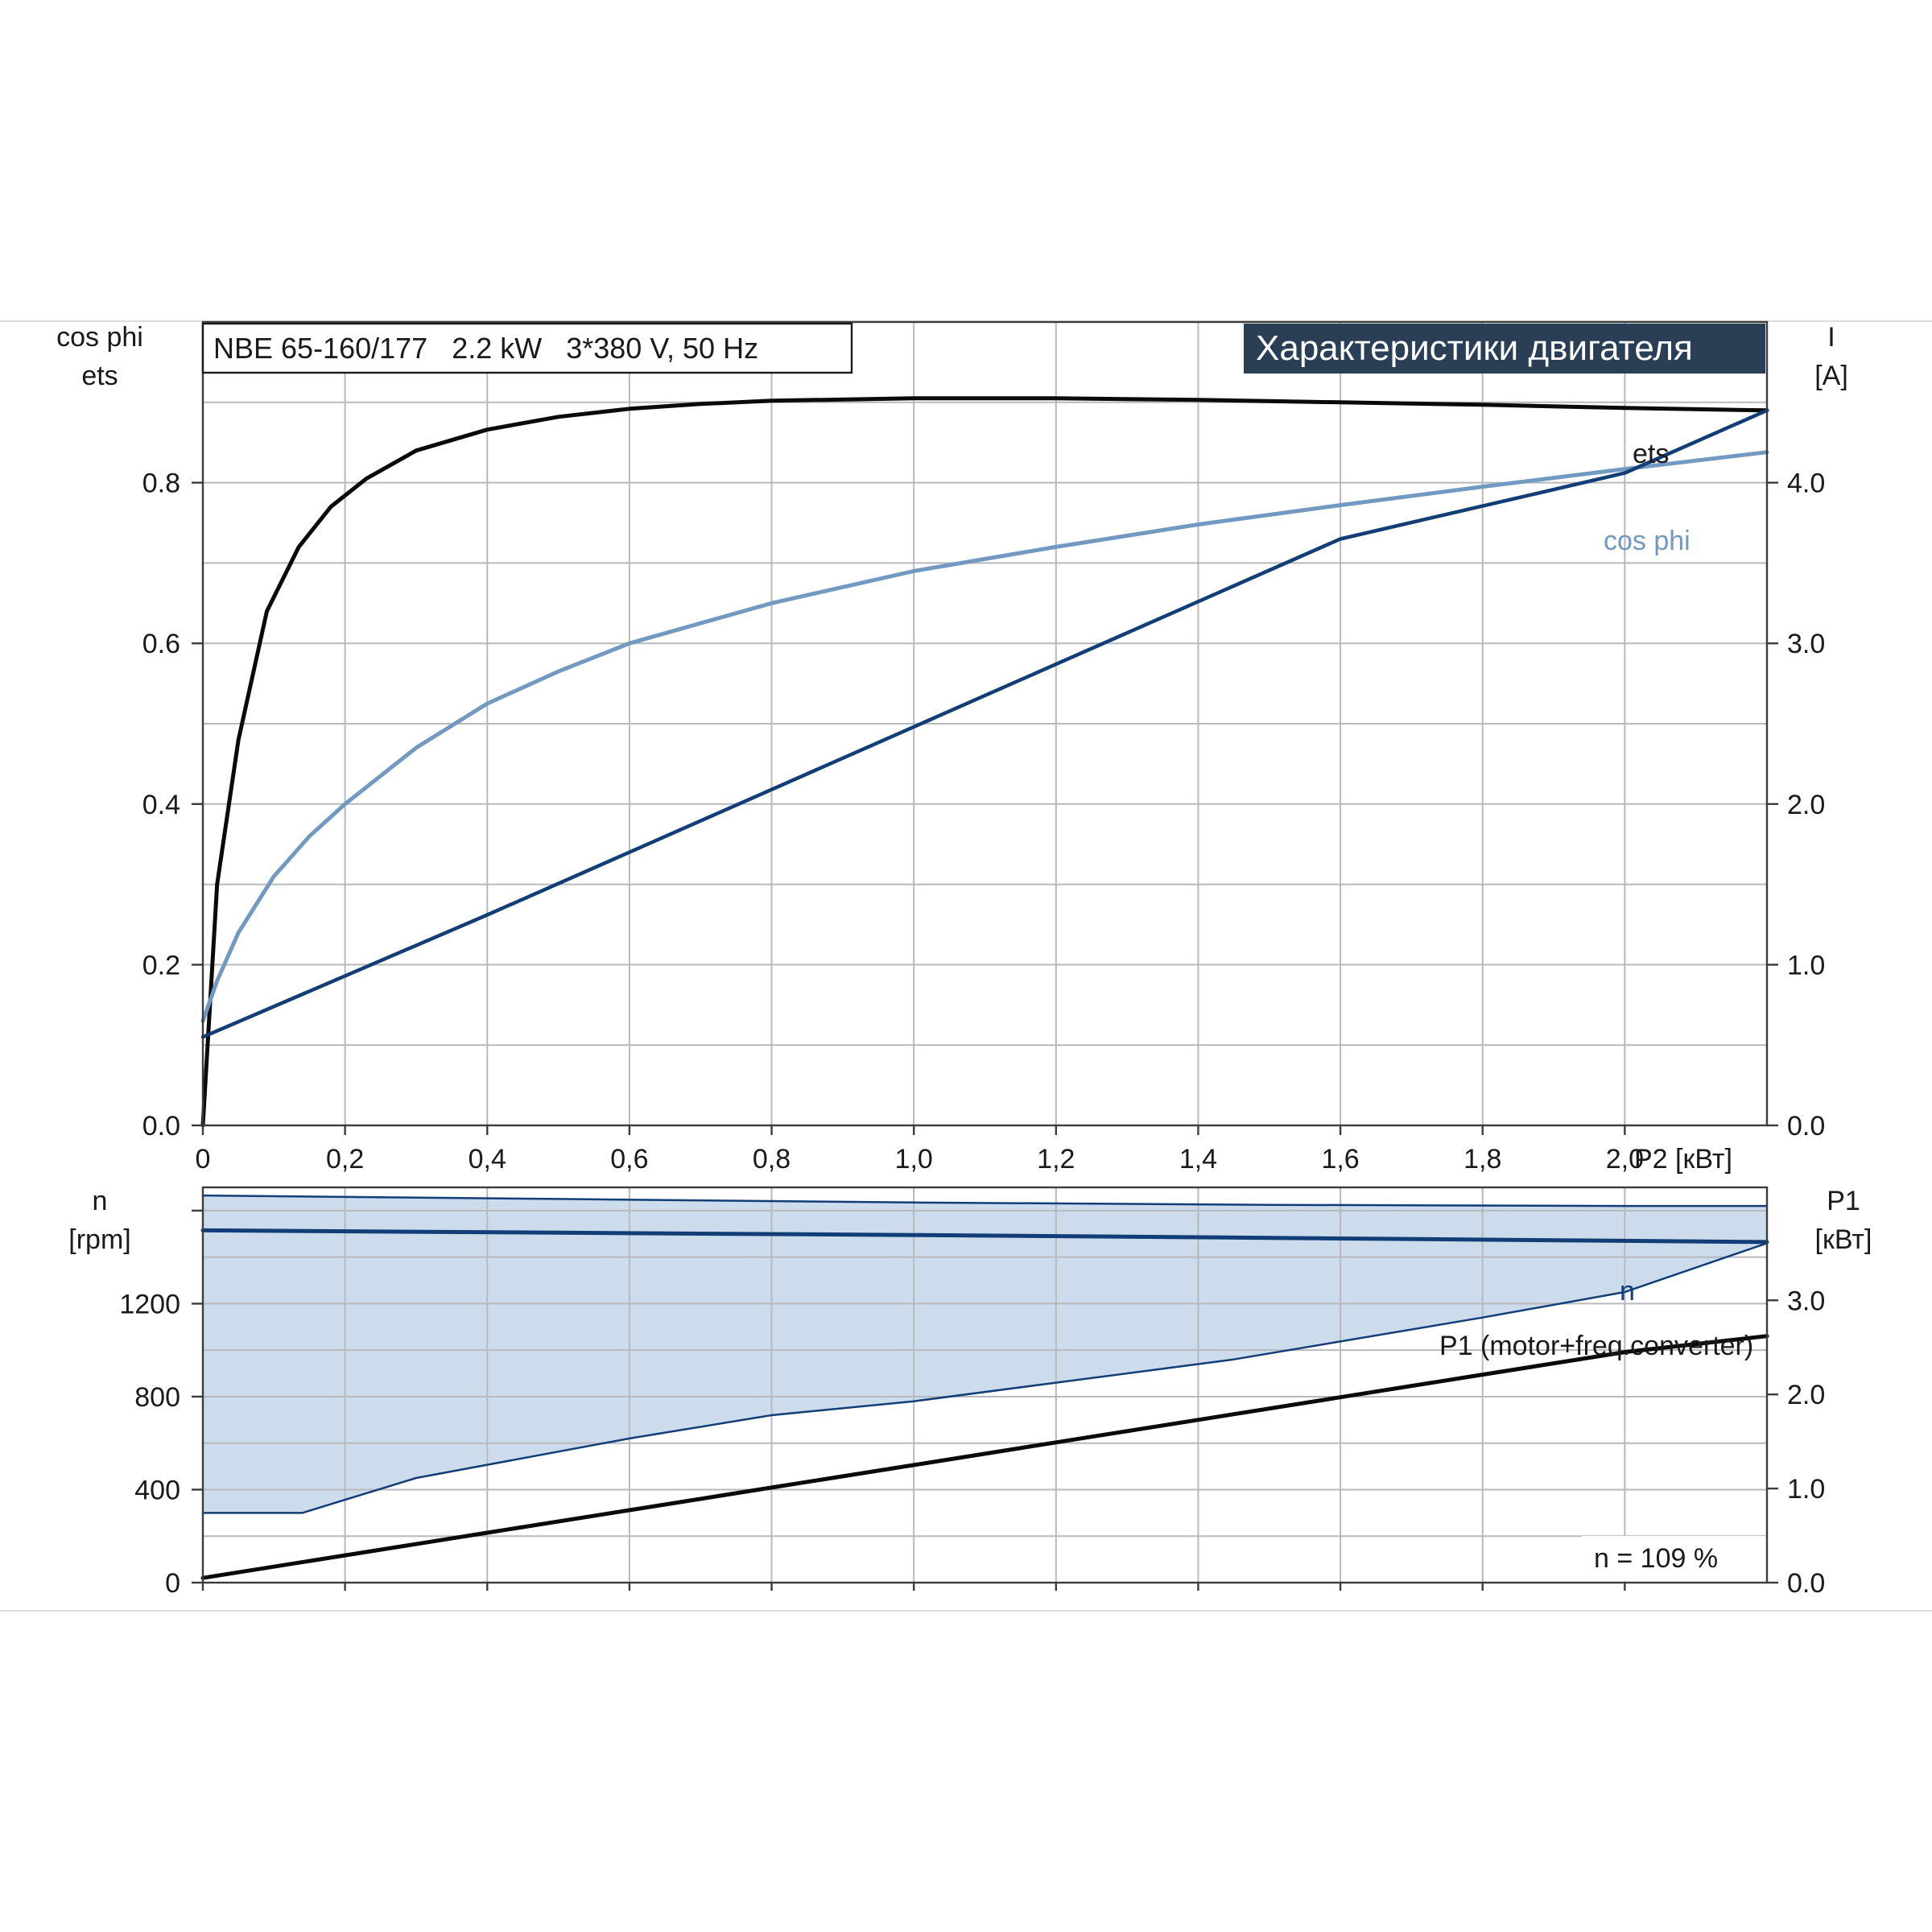 The height and width of the screenshot is (1932, 1932). I want to click on p1-curve-label: P1 (motor+freq.converter), so click(1596, 1346).